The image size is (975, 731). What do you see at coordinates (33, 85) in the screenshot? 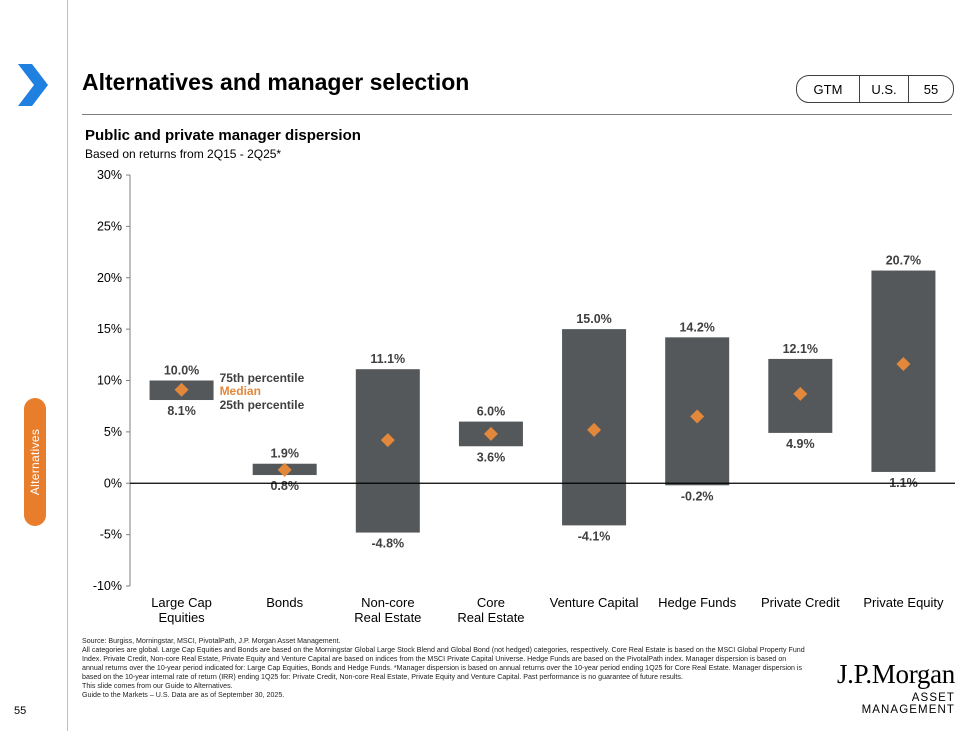
I see `chevron-right-icon` at bounding box center [33, 85].